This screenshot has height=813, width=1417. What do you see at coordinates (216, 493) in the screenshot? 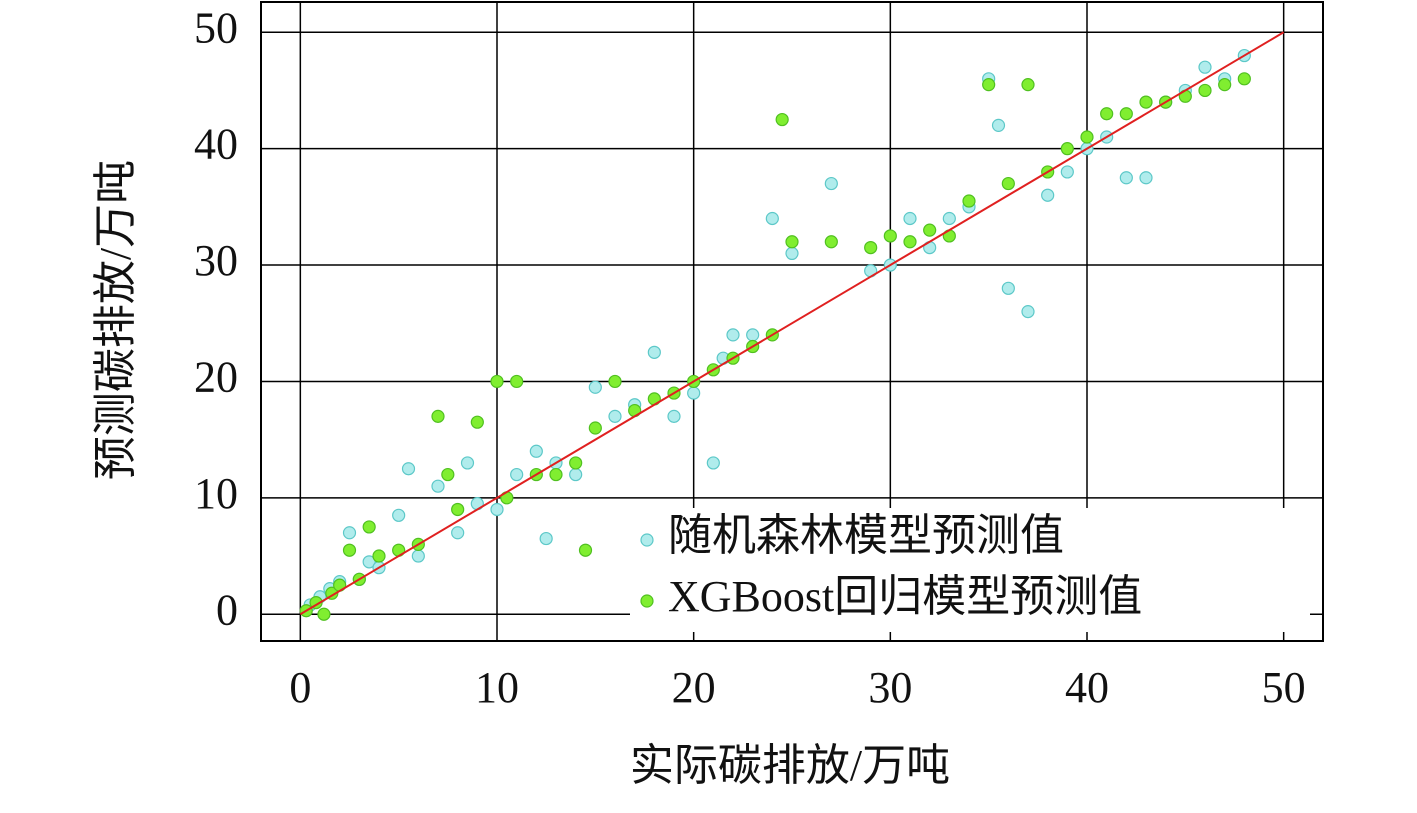
I see `y-tick-label: 10` at bounding box center [216, 493].